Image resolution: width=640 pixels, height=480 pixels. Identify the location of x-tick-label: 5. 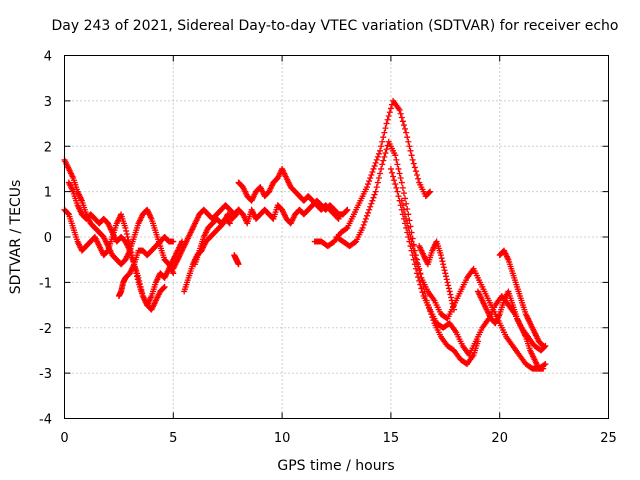
(173, 438).